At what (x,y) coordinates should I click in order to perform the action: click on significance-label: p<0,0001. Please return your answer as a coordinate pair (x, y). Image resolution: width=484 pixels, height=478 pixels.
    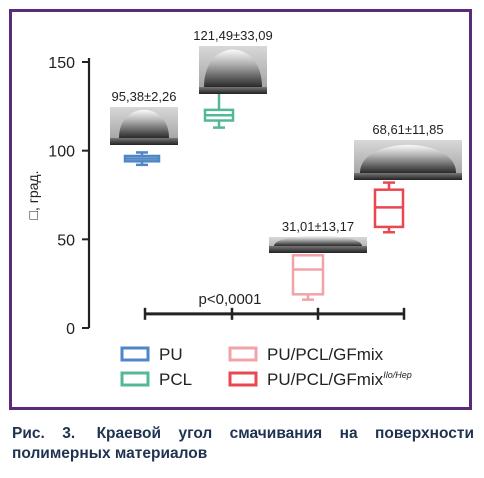
    Looking at the image, I should click on (230, 299).